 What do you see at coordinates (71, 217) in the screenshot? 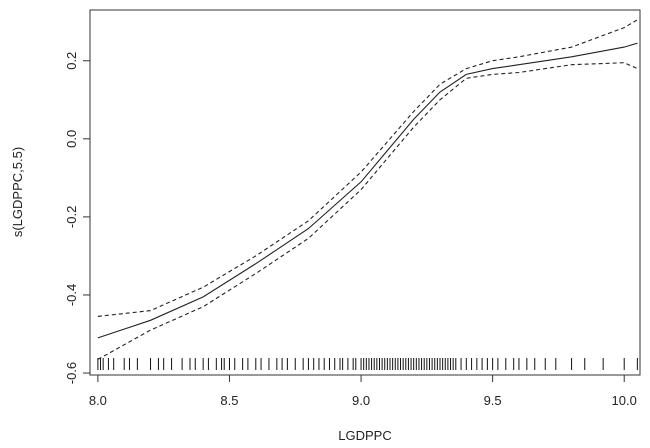
I see `y-tick-label: -0.2` at bounding box center [71, 217].